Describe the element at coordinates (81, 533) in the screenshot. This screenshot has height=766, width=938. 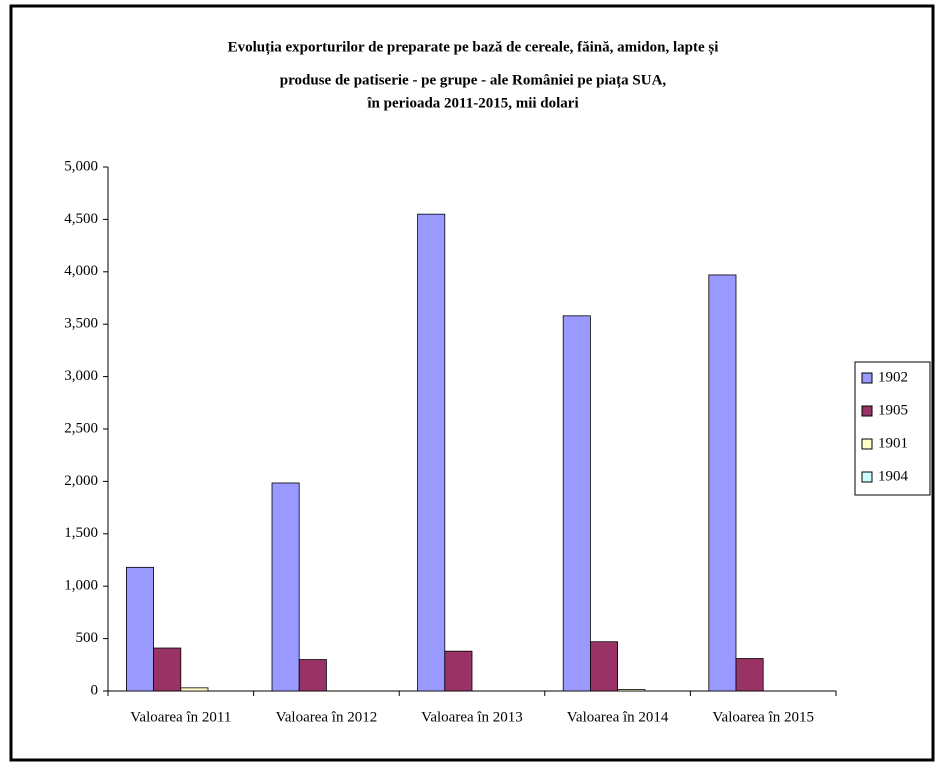
I see `y-tick-label: 1,500` at that location.